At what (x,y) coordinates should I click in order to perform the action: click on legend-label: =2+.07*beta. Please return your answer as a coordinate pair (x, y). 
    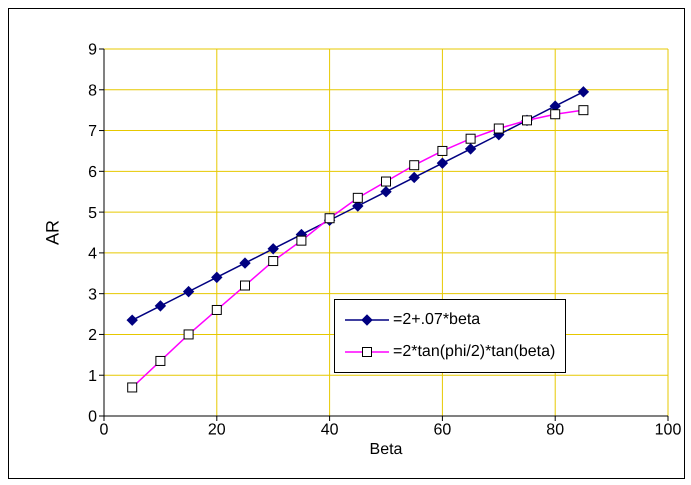
    Looking at the image, I should click on (436, 320).